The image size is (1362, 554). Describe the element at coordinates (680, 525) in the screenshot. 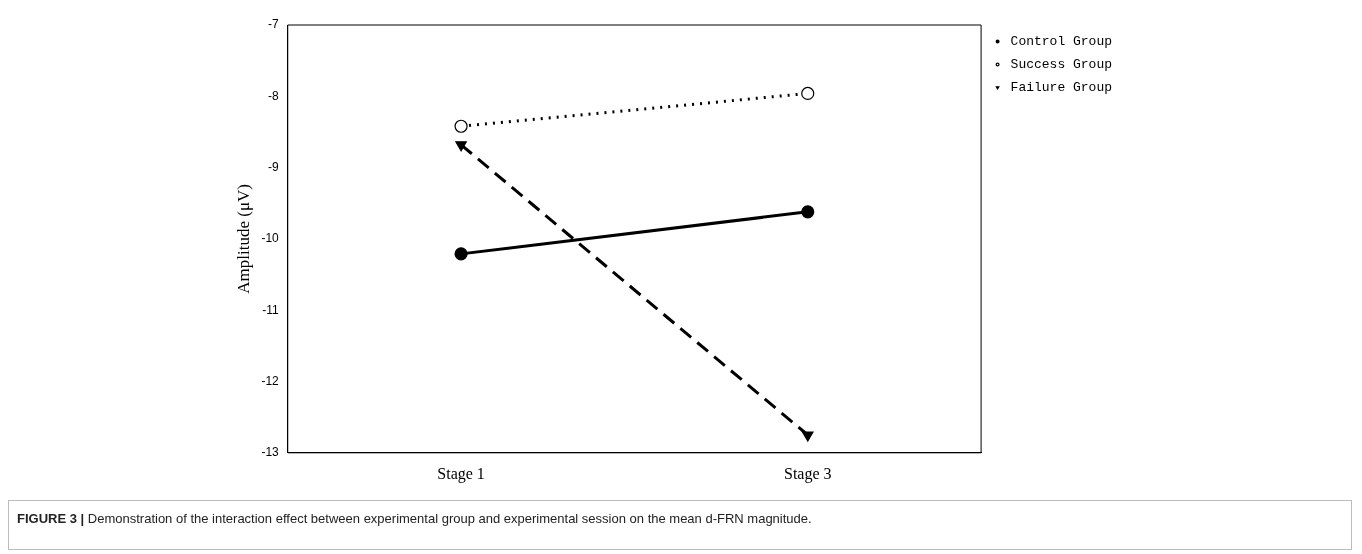

I see `caption: FIGURE 3 | Demonstration of the interaction effect between experimental group and experimental session on the mean d-FRN magnitude.` at that location.